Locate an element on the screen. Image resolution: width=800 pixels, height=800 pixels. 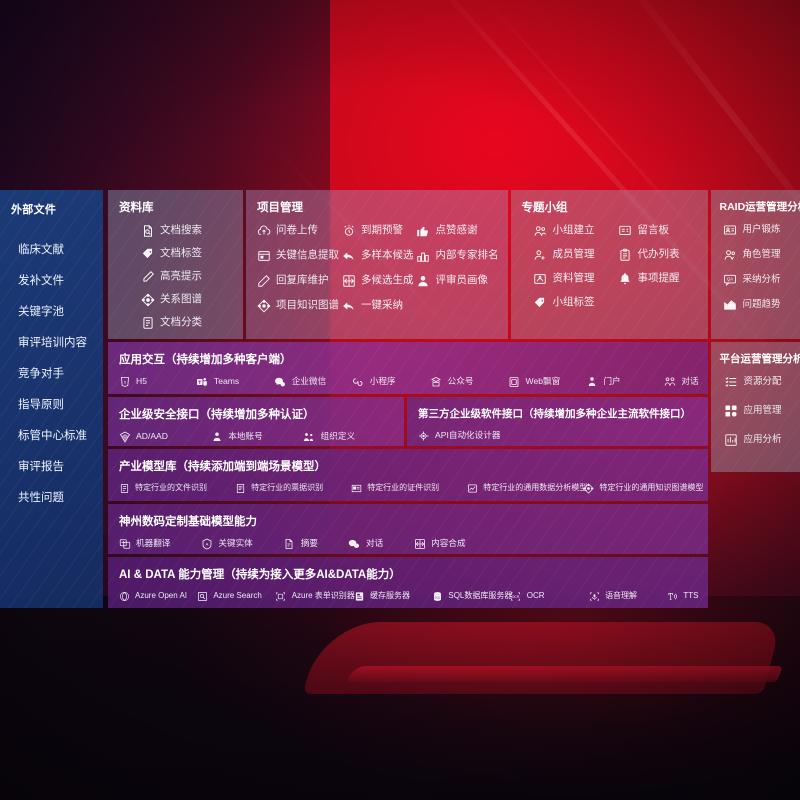
sidebar-item-review-training: 审评培训内容 is located at coordinates (52, 342).